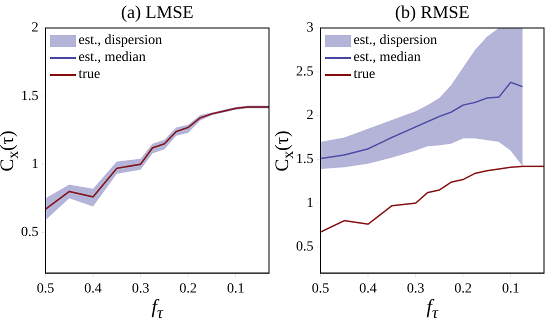 This screenshot has height=334, width=550. What do you see at coordinates (305, 72) in the screenshot?
I see `y-tick-label: 2.5` at bounding box center [305, 72].